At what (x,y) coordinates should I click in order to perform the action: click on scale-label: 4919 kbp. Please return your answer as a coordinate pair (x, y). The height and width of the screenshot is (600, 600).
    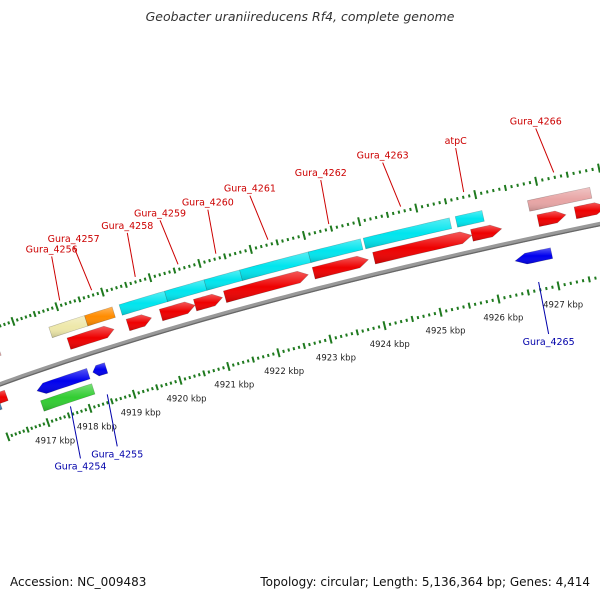
    Looking at the image, I should click on (141, 413).